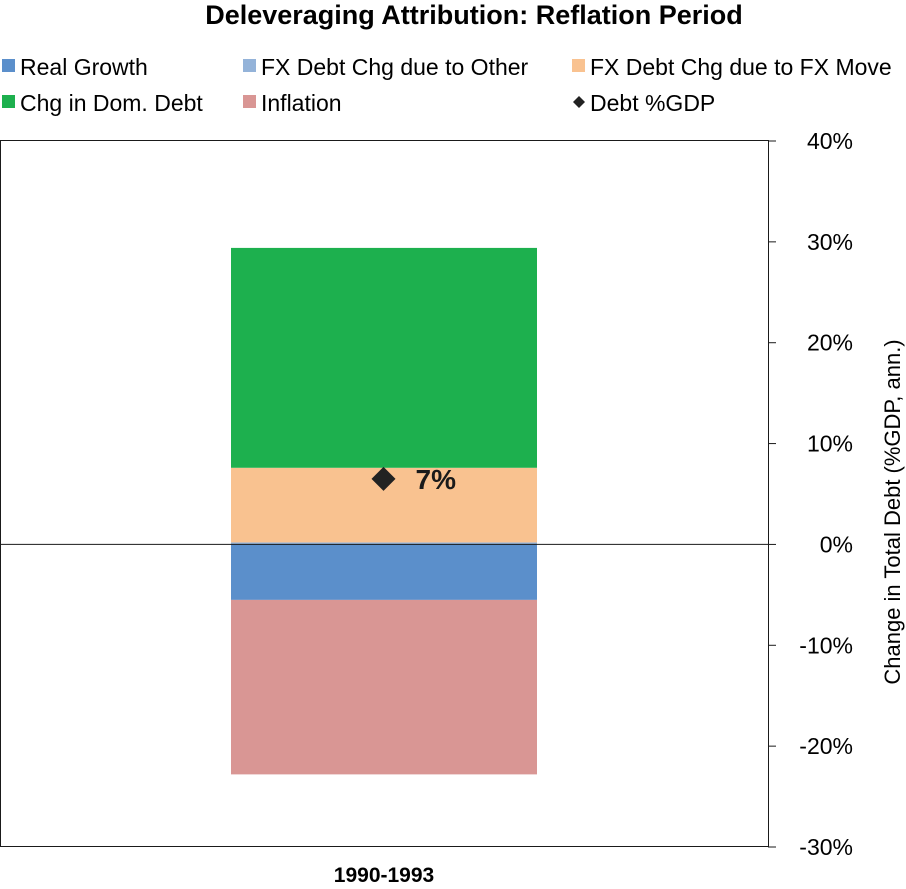 This screenshot has width=906, height=889. I want to click on legend-item-fx-debt-chg-due-to-other: FX Debt Chg due to Other, so click(386, 67).